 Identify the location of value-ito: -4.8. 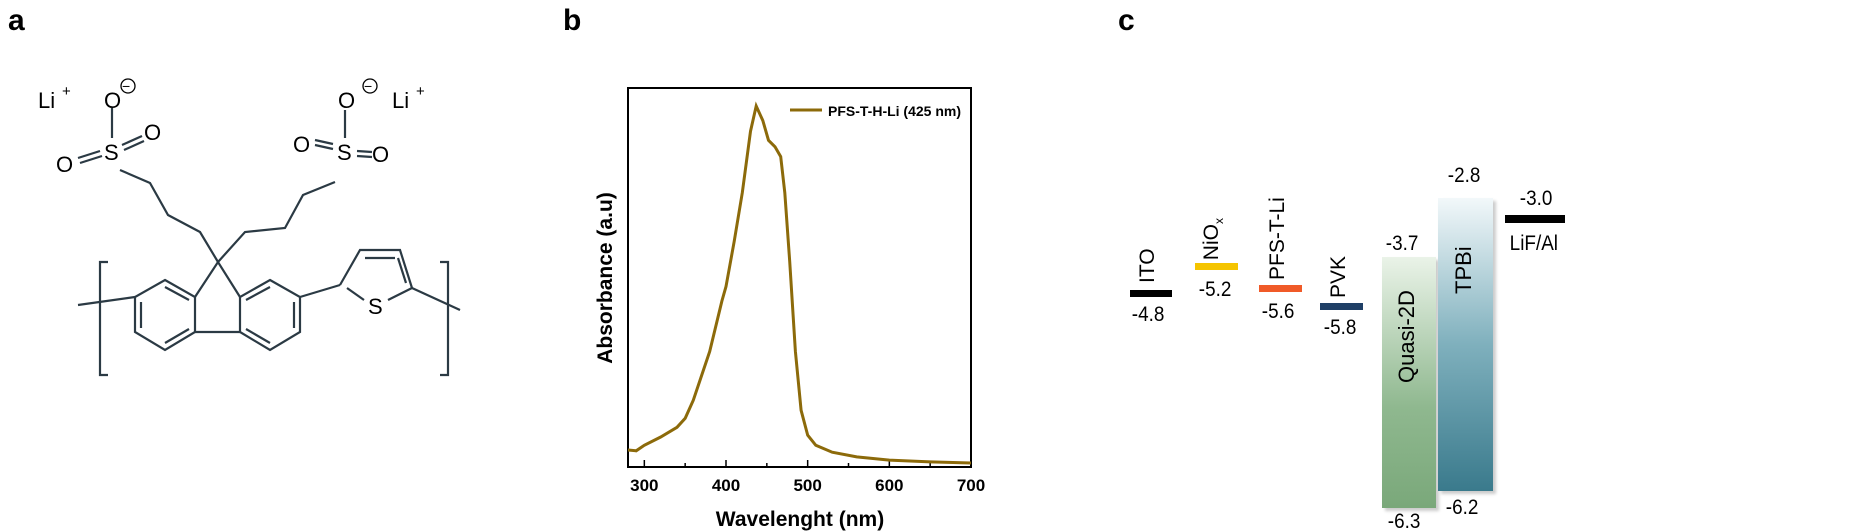
(1148, 314).